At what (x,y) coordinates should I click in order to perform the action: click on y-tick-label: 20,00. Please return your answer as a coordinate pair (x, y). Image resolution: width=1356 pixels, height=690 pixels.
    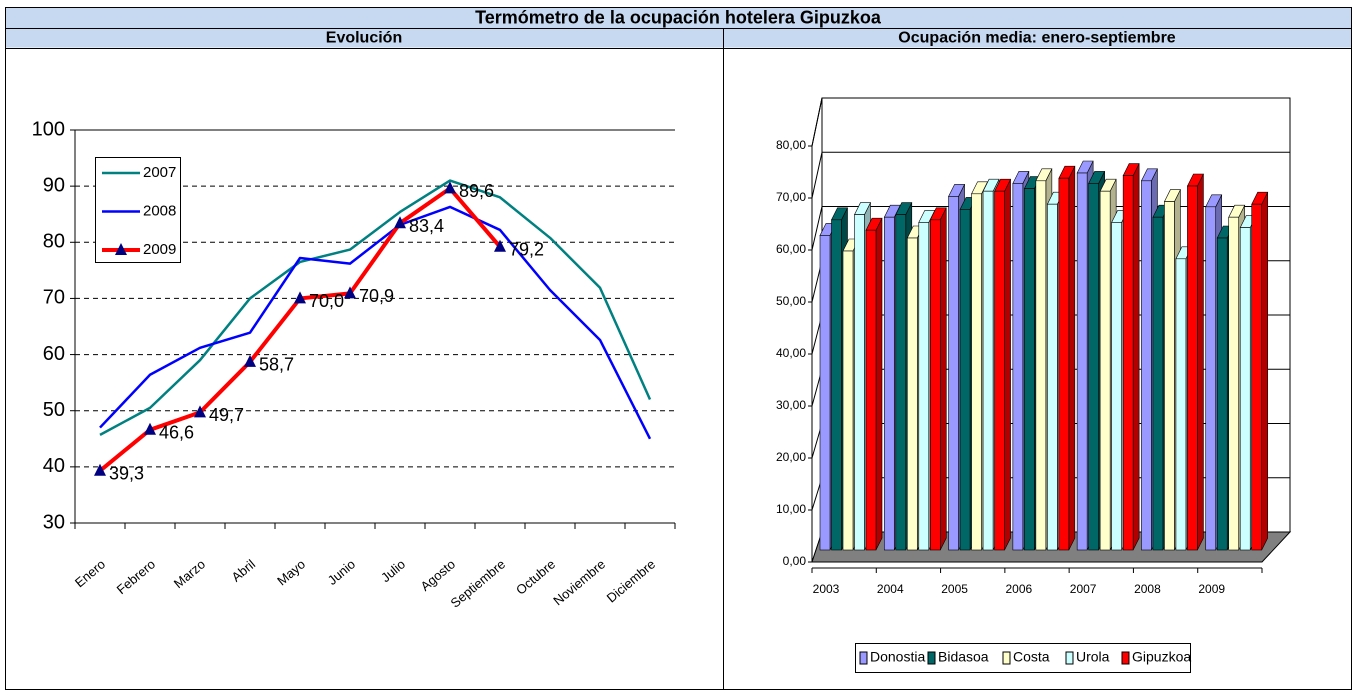
    Looking at the image, I should click on (791, 457).